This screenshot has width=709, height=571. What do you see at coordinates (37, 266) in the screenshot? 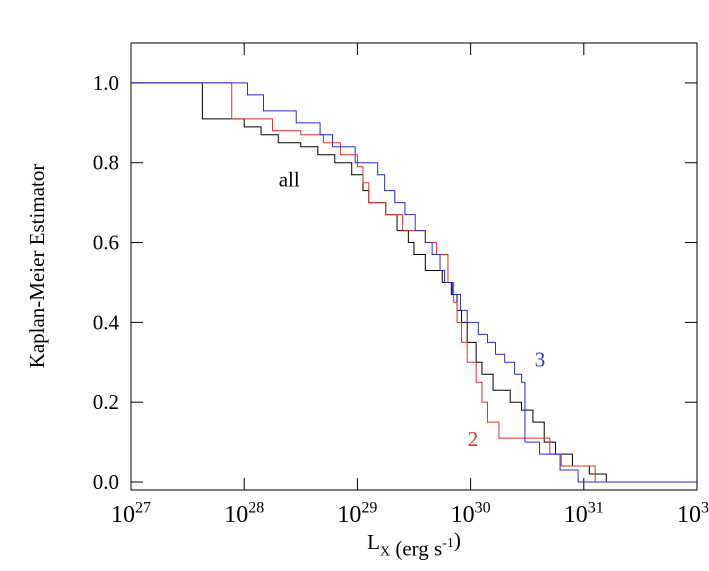
I see `y-axis-label: Kaplan-Meier Estimator` at bounding box center [37, 266].